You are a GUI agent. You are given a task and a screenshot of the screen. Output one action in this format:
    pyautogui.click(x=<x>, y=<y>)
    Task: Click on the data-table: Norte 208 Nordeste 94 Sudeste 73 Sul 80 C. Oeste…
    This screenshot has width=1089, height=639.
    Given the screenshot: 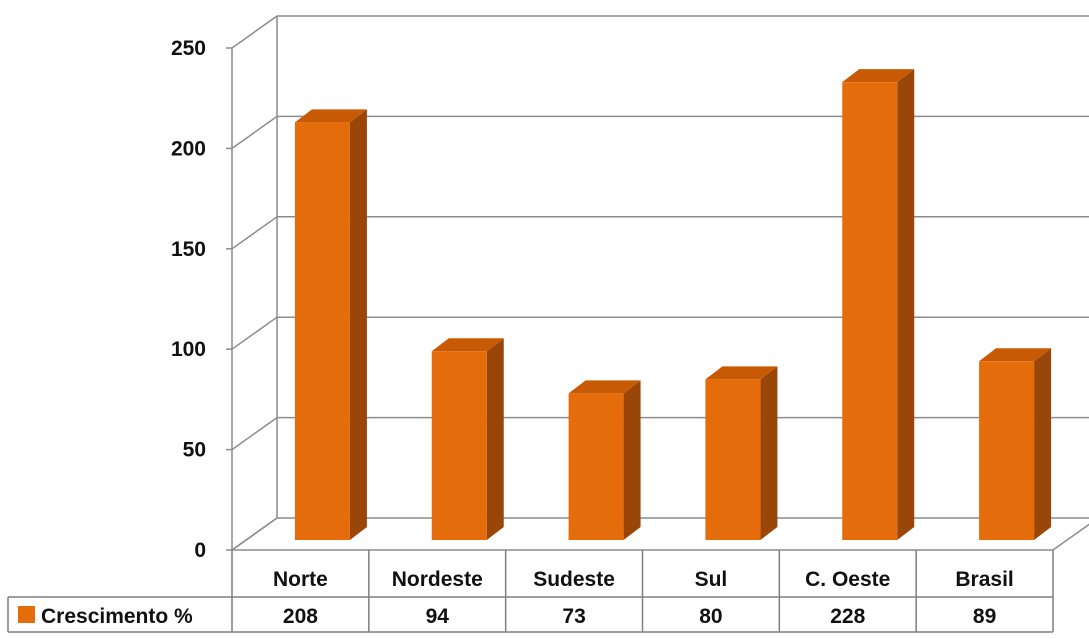 What is the action you would take?
    pyautogui.click(x=530, y=591)
    